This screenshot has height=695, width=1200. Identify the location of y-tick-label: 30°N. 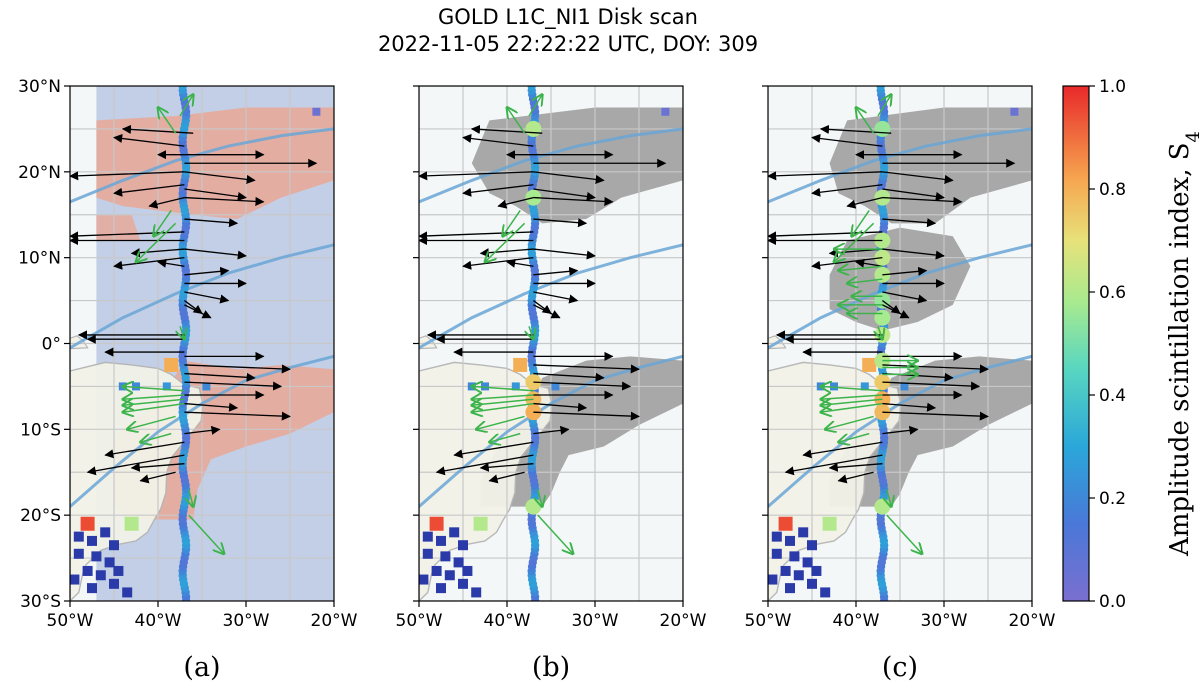
(39, 87).